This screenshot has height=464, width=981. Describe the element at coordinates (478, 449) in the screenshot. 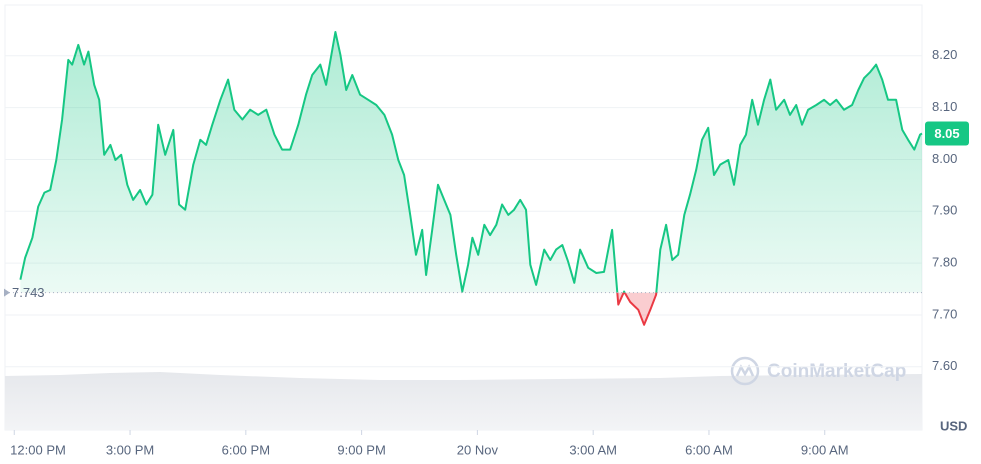

I see `x-tick-label: 20 Nov` at that location.